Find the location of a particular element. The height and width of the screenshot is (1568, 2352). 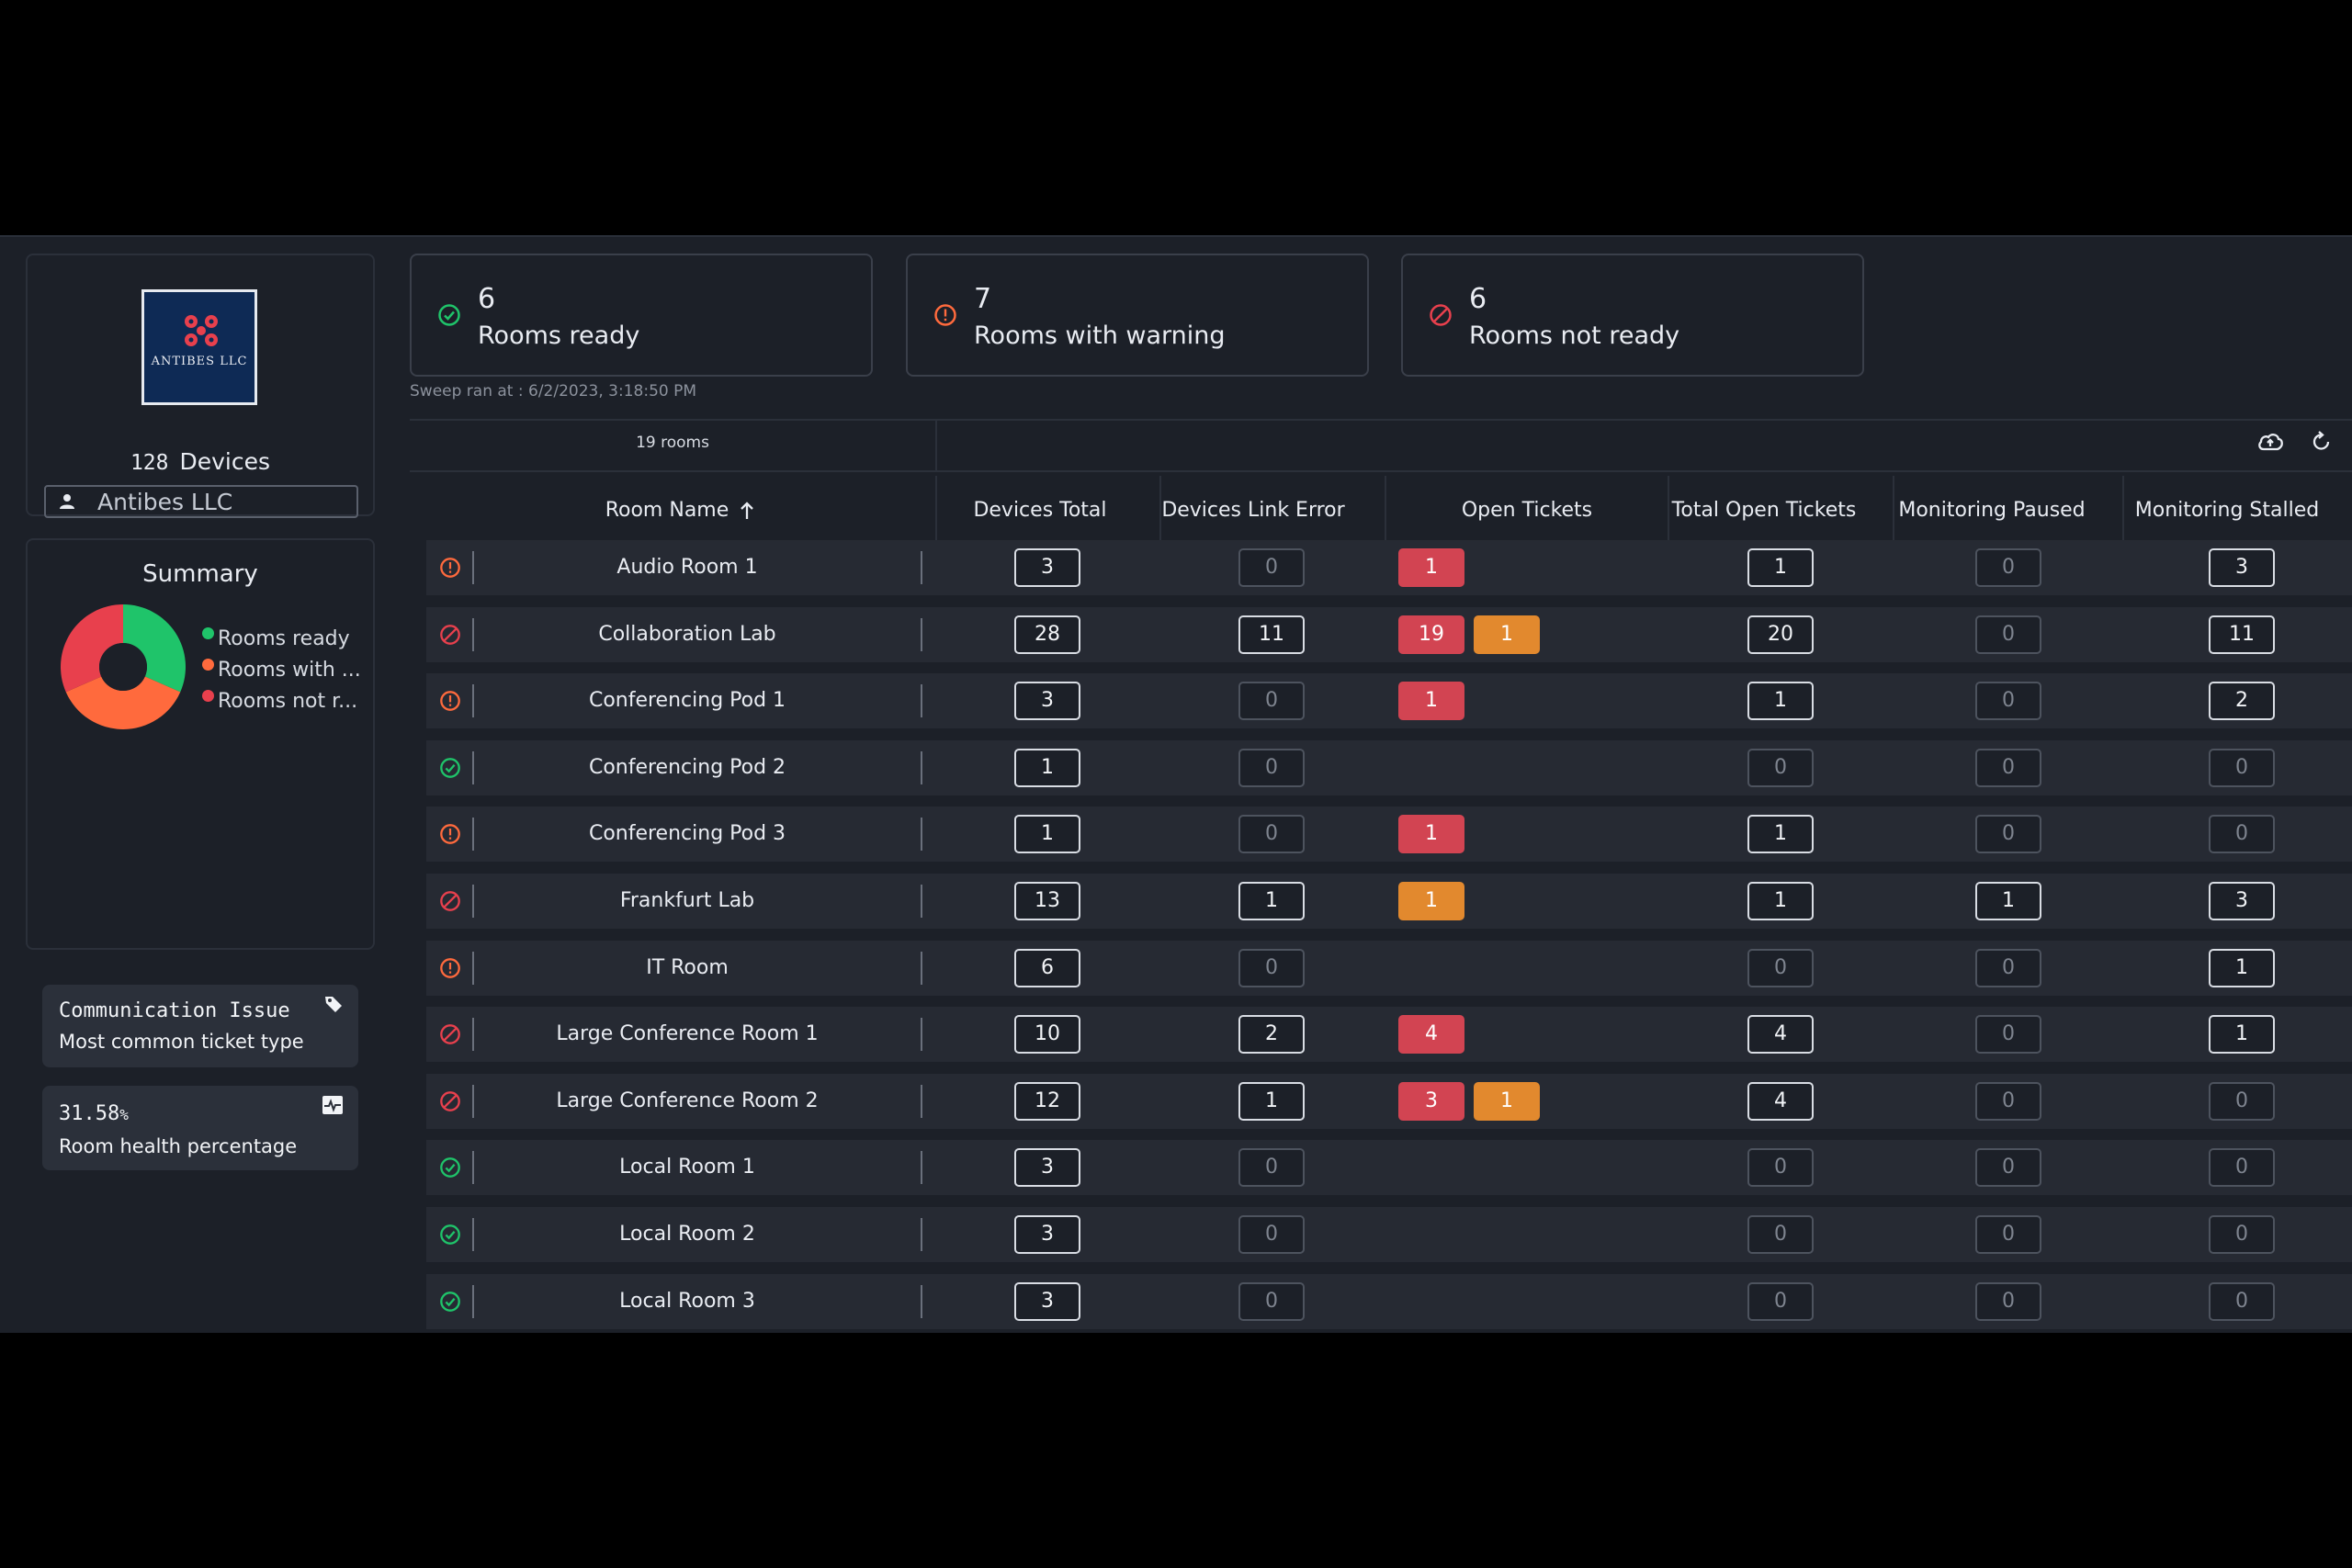

room-name: Large Conference Room 1 is located at coordinates (687, 1034).